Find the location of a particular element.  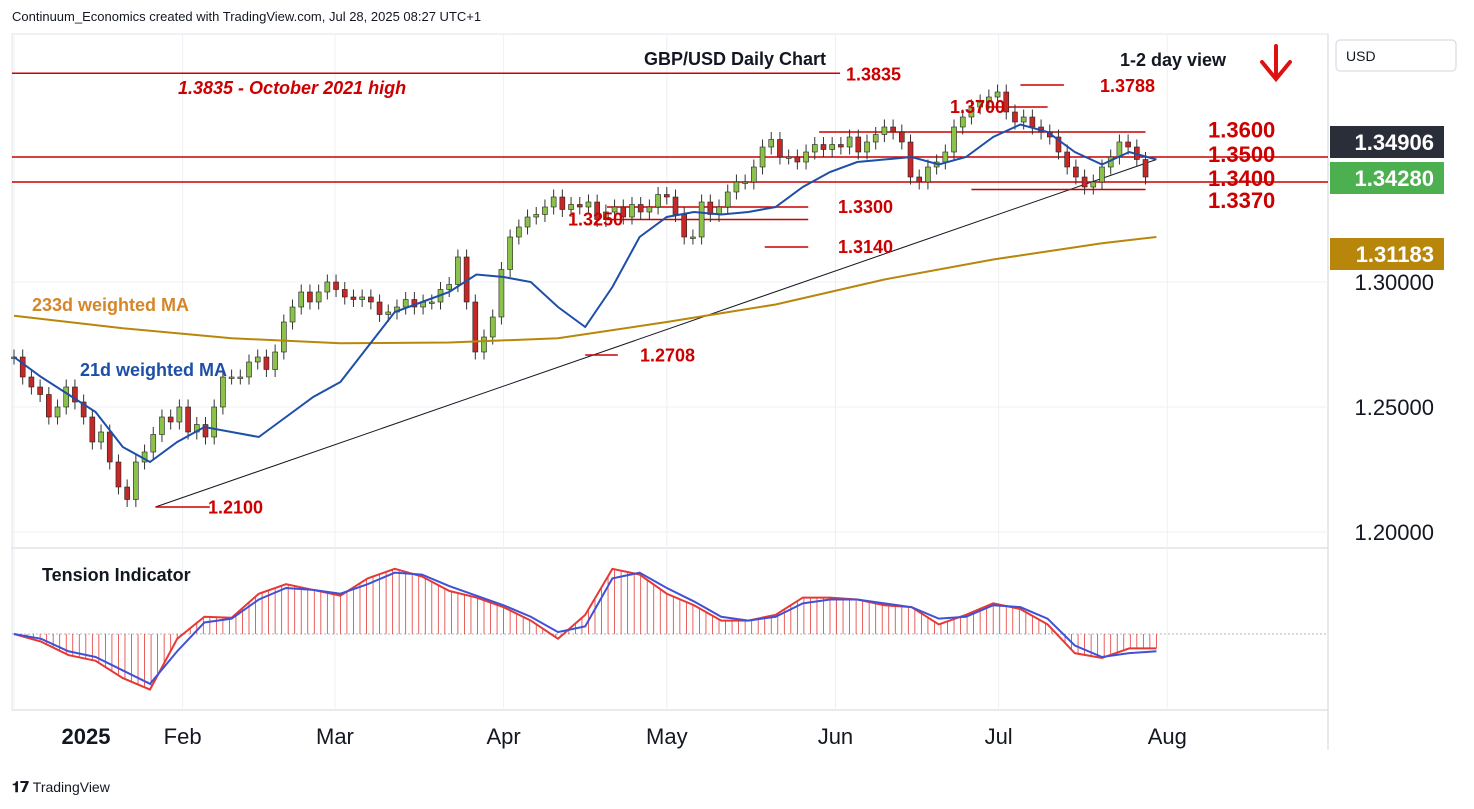

down-arrow-icon is located at coordinates (1276, 63).